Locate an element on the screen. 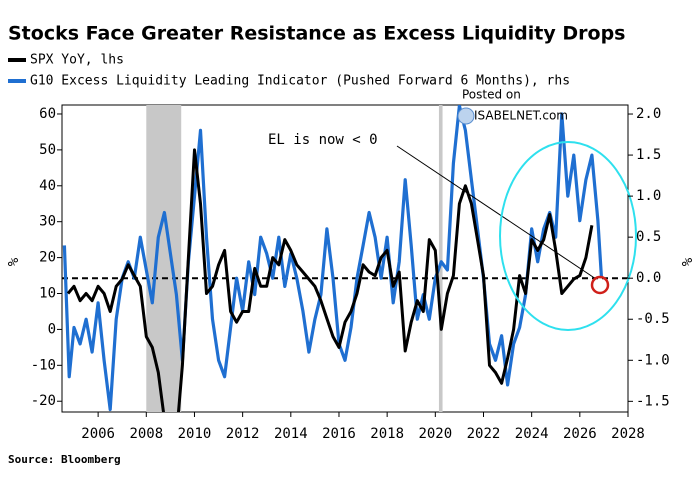  y-tick-label: -20 is located at coordinates (43, 401).